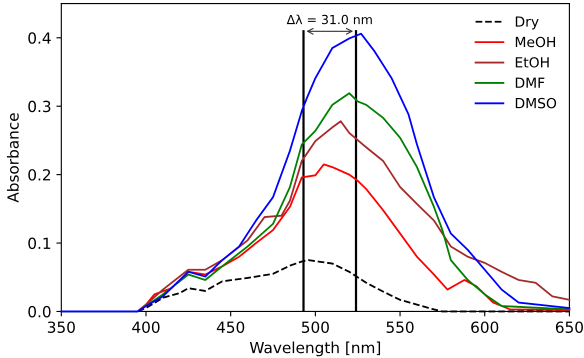  I want to click on x-tick-label: 450, so click(230, 327).